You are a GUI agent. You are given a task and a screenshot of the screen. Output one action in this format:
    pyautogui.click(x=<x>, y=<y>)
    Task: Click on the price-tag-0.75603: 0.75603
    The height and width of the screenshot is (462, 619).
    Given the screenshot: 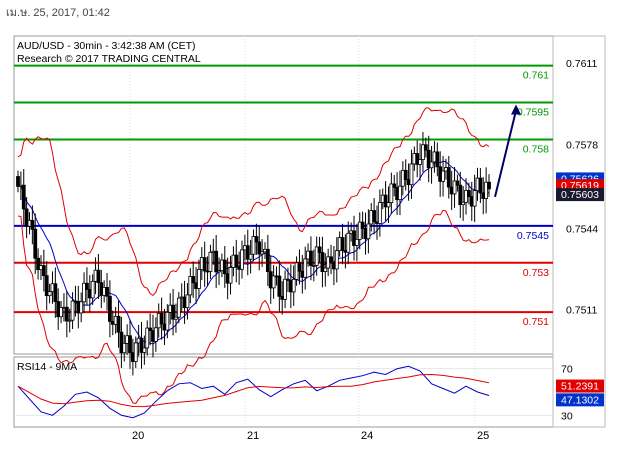 What is the action you would take?
    pyautogui.click(x=580, y=195)
    